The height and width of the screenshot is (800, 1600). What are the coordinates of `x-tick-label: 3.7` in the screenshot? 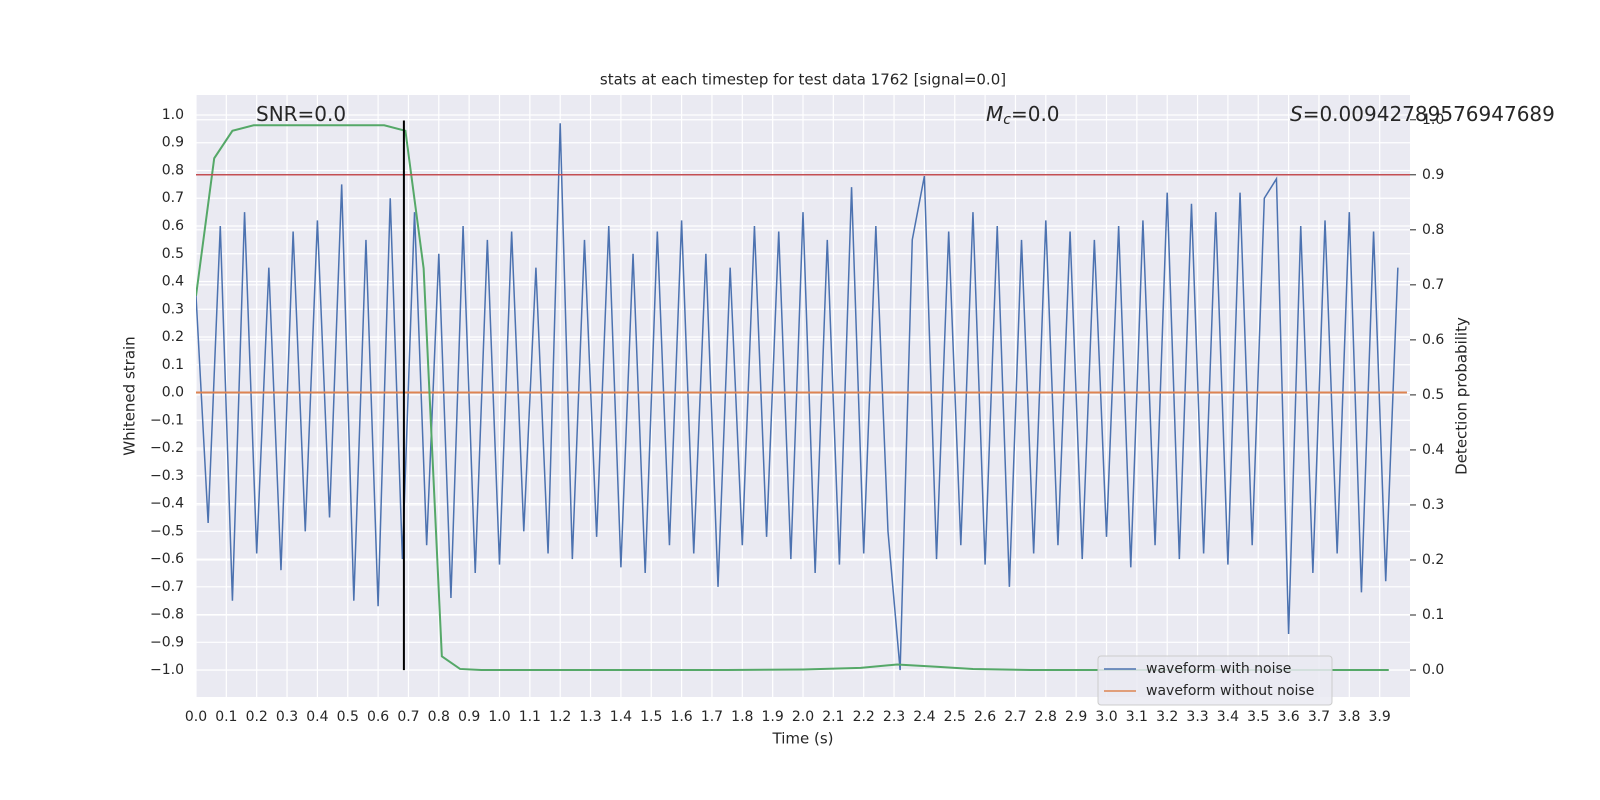 It's located at (1319, 717).